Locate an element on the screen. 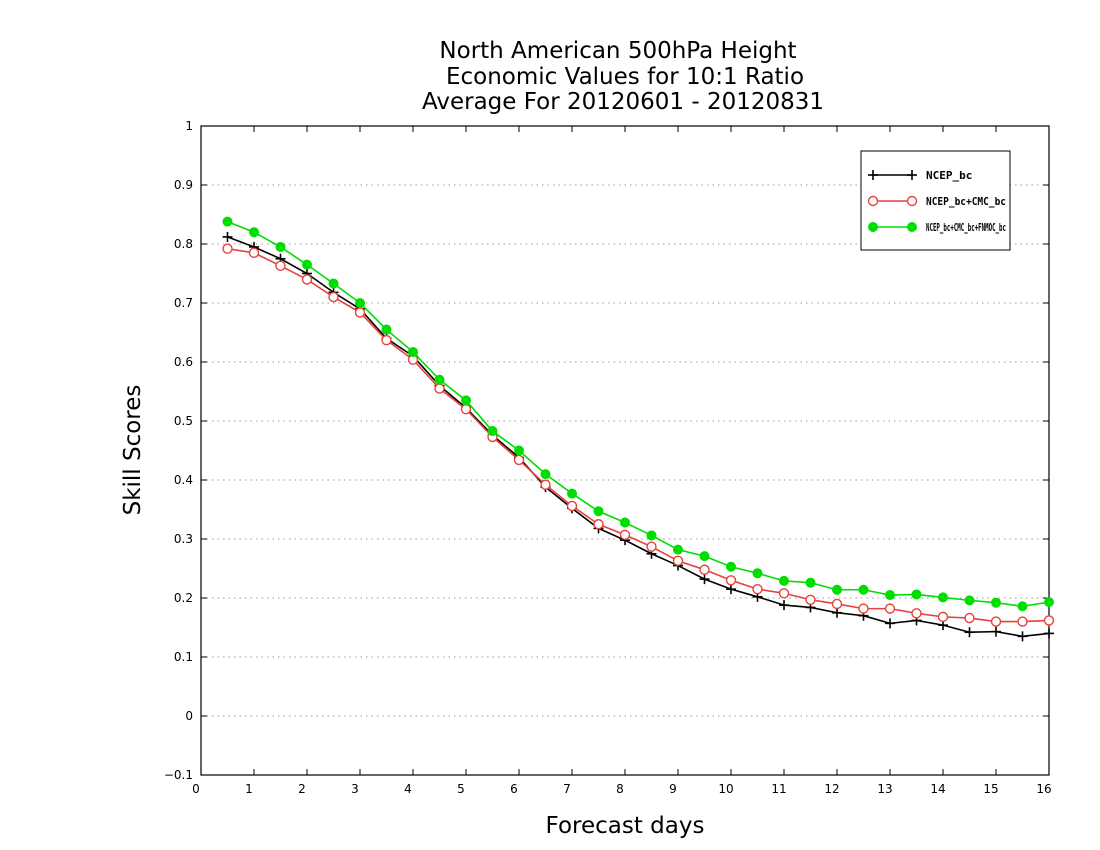 Image resolution: width=1100 pixels, height=850 pixels. y-tick-label: 0.8 is located at coordinates (183, 244).